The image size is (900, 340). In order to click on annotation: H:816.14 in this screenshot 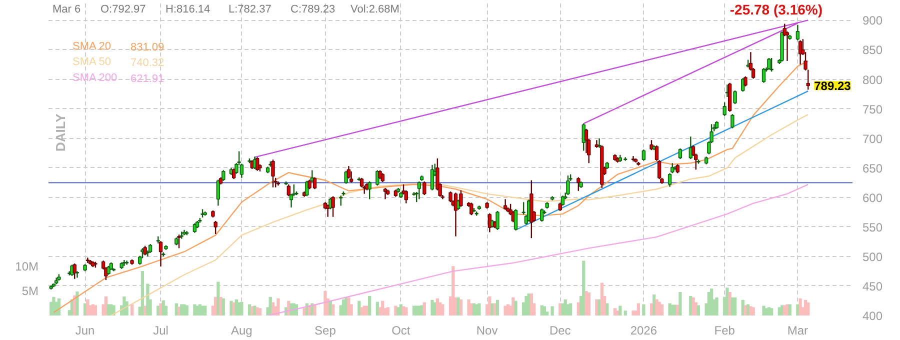, I will do `click(188, 9)`.